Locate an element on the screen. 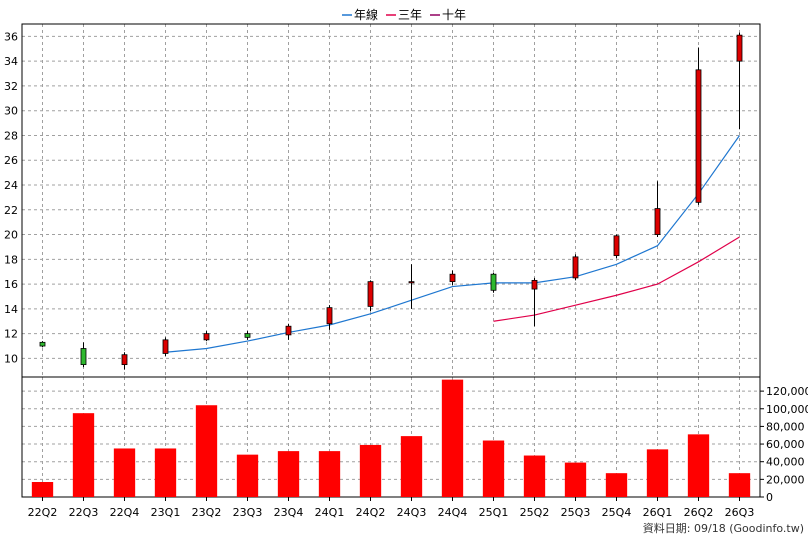  source-note: 資料日期: 09/18 (Goodinfo.tw) is located at coordinates (723, 528).